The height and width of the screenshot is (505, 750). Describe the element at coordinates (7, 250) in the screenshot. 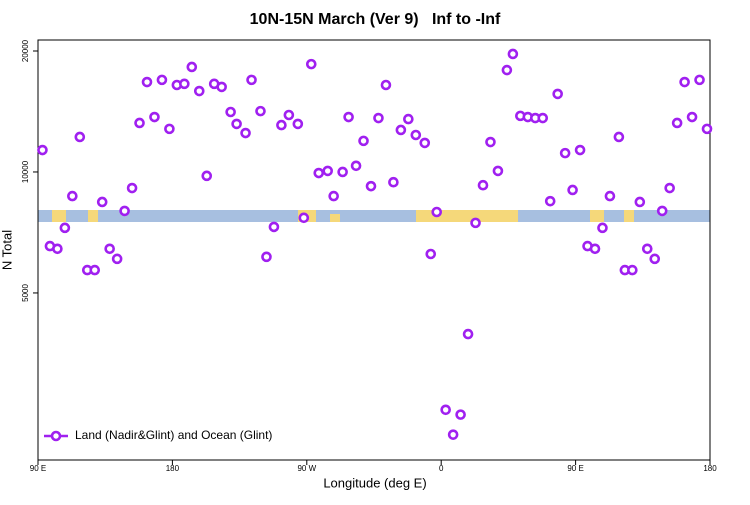

I see `y-axis-label: N Total` at that location.